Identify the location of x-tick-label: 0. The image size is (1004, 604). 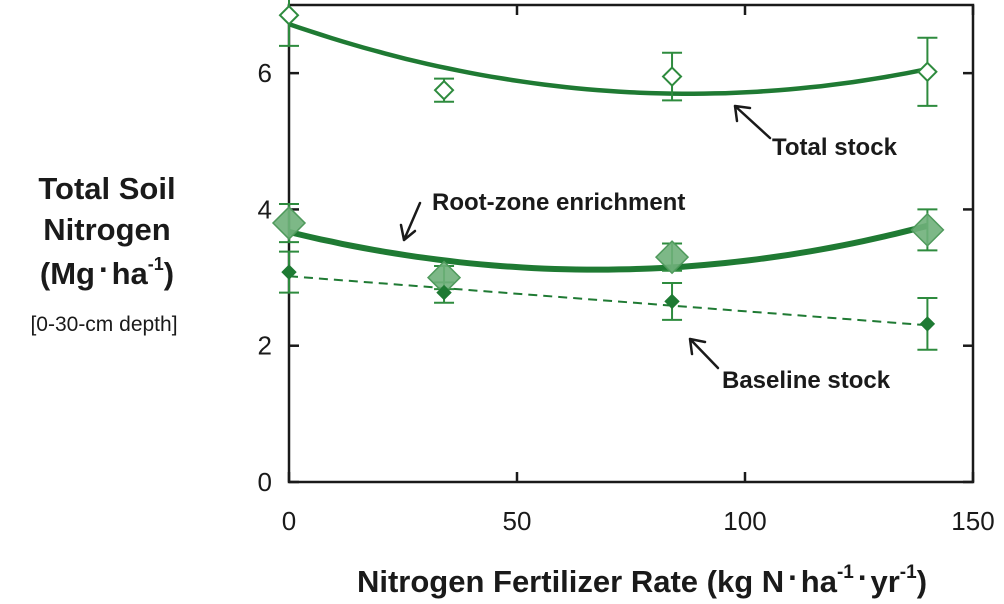
(289, 521).